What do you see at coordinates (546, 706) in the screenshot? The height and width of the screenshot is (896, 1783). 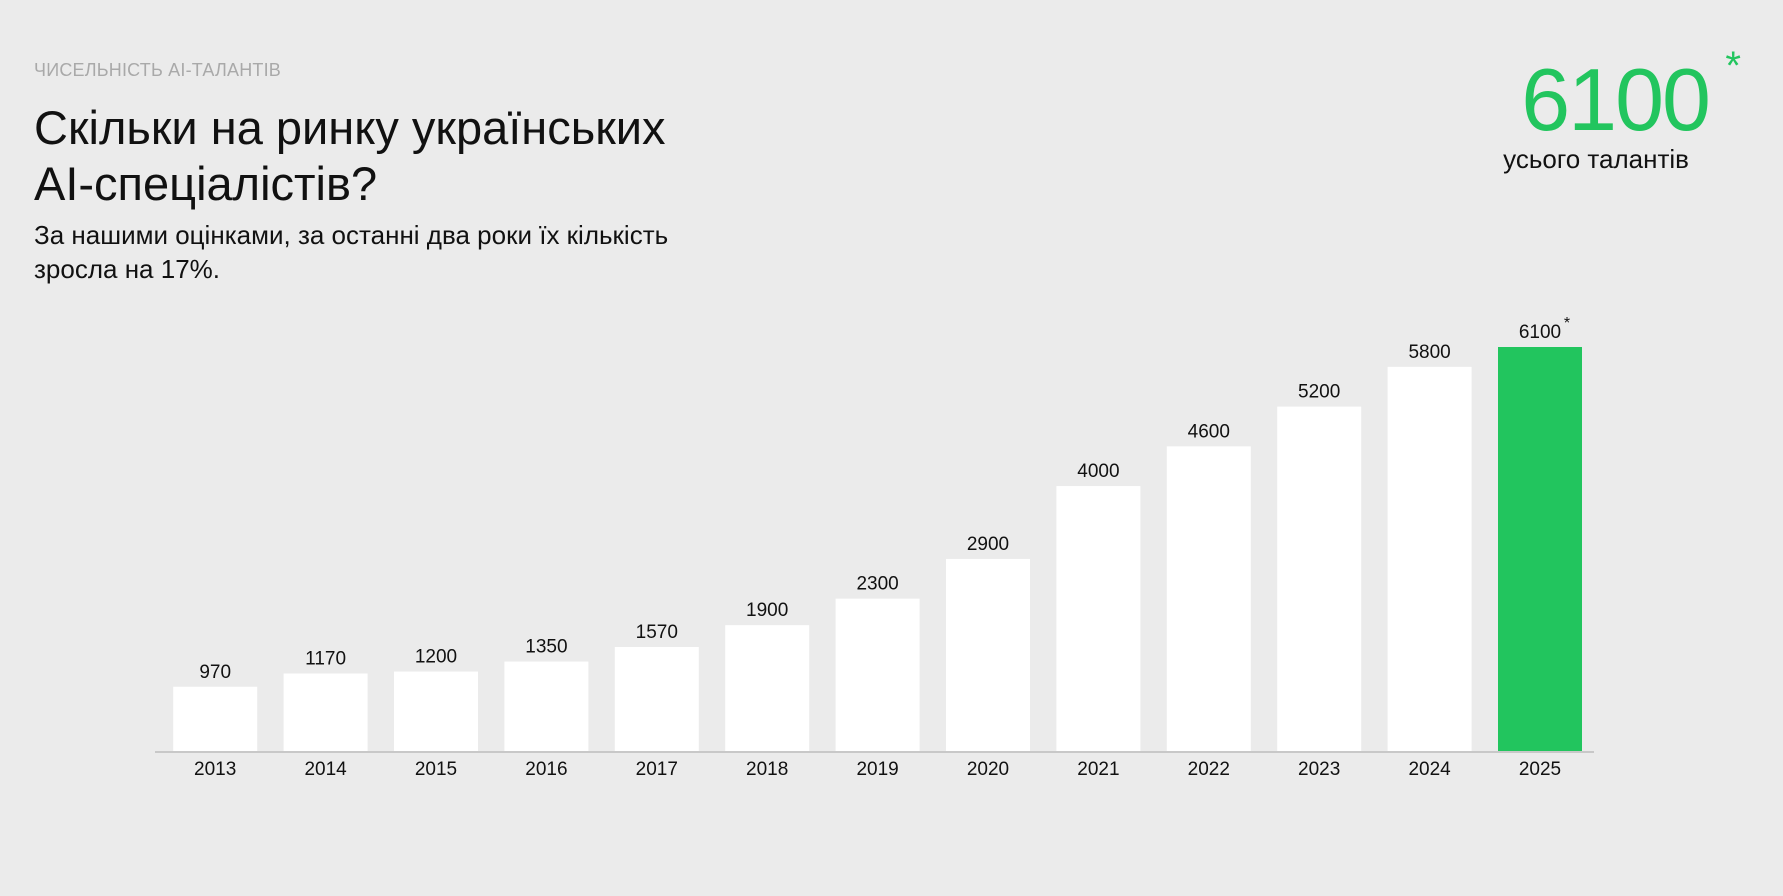 I see `bar-2016` at bounding box center [546, 706].